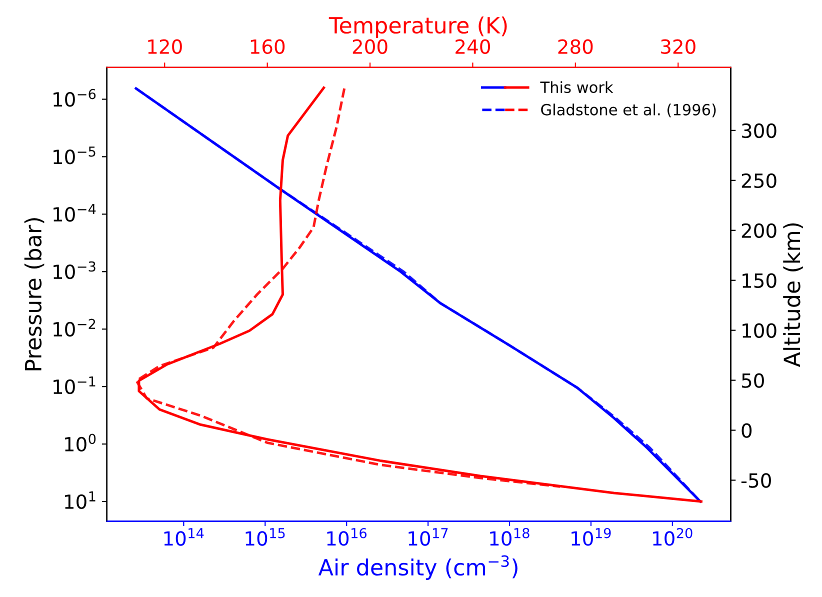 The height and width of the screenshot is (597, 822). What do you see at coordinates (80, 443) in the screenshot?
I see `y-tick-label: 10$^{0}$` at bounding box center [80, 443].